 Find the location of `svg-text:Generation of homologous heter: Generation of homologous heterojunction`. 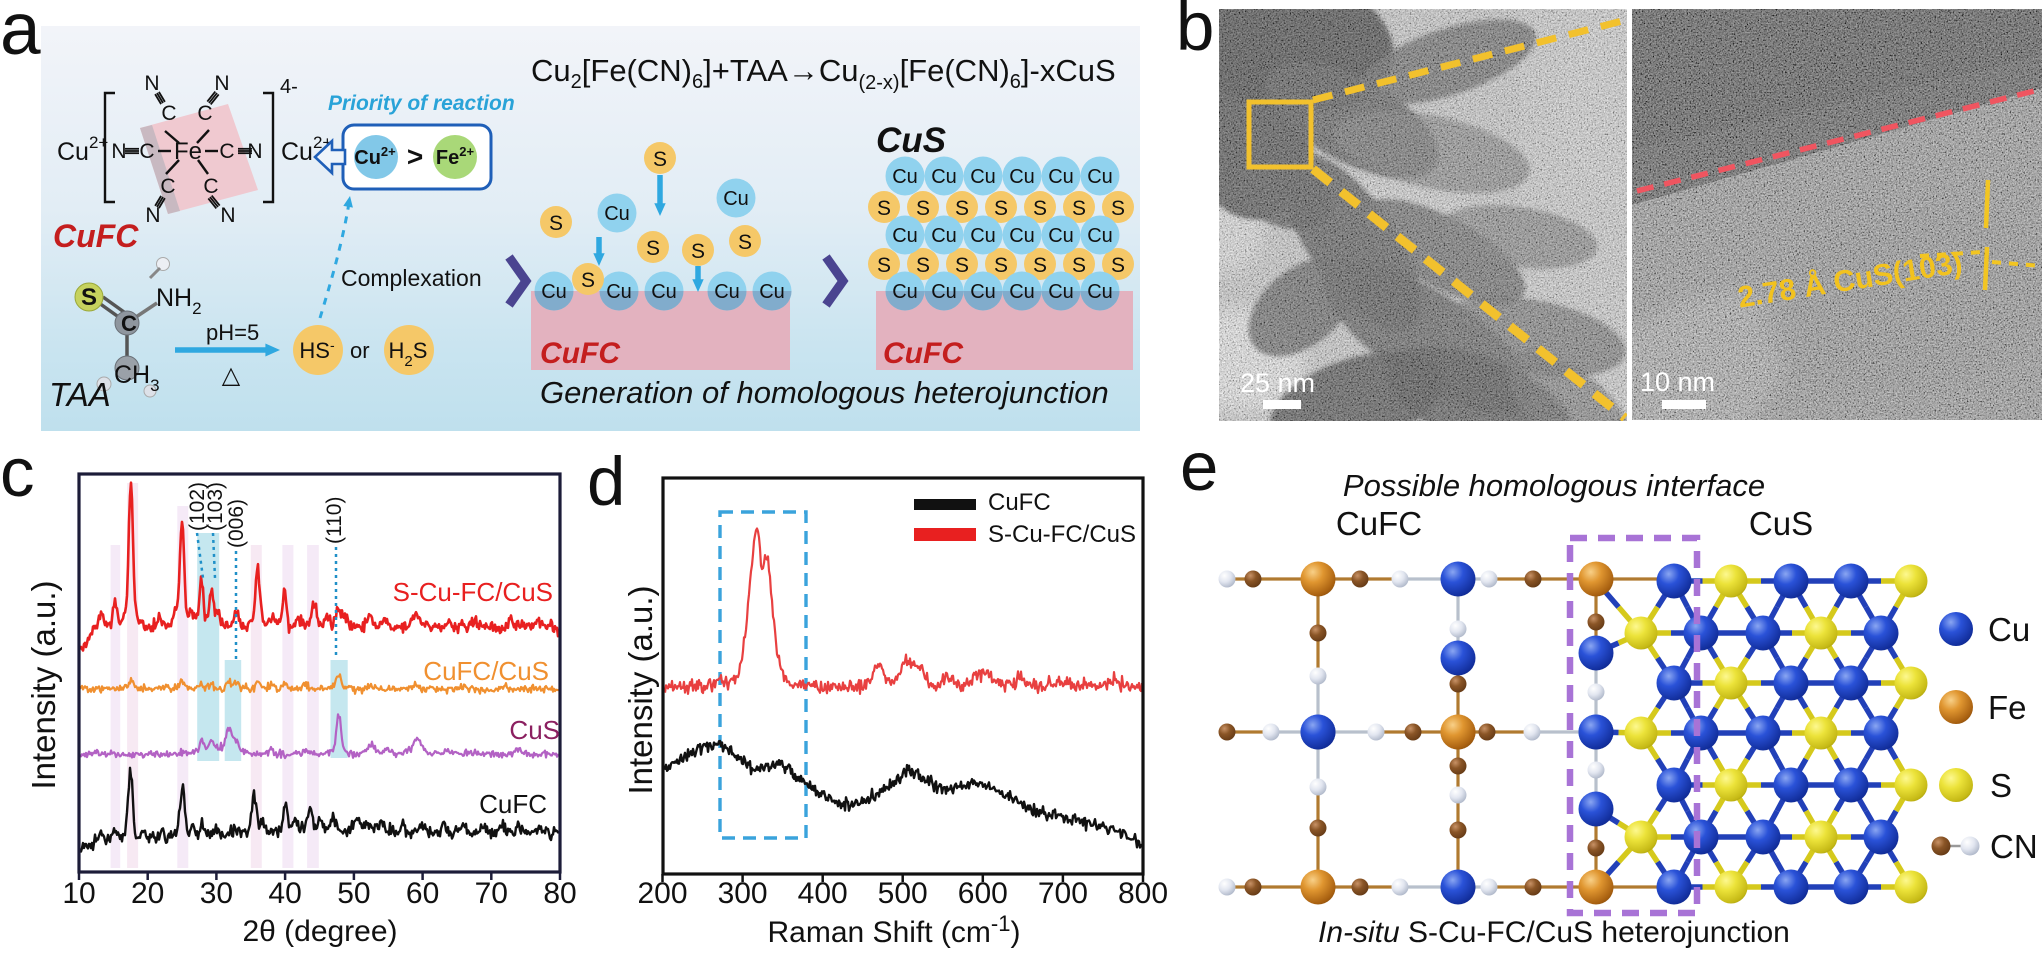

svg-text:Generation of homologous heter: Generation of homologous heterojunction is located at coordinates (824, 392).